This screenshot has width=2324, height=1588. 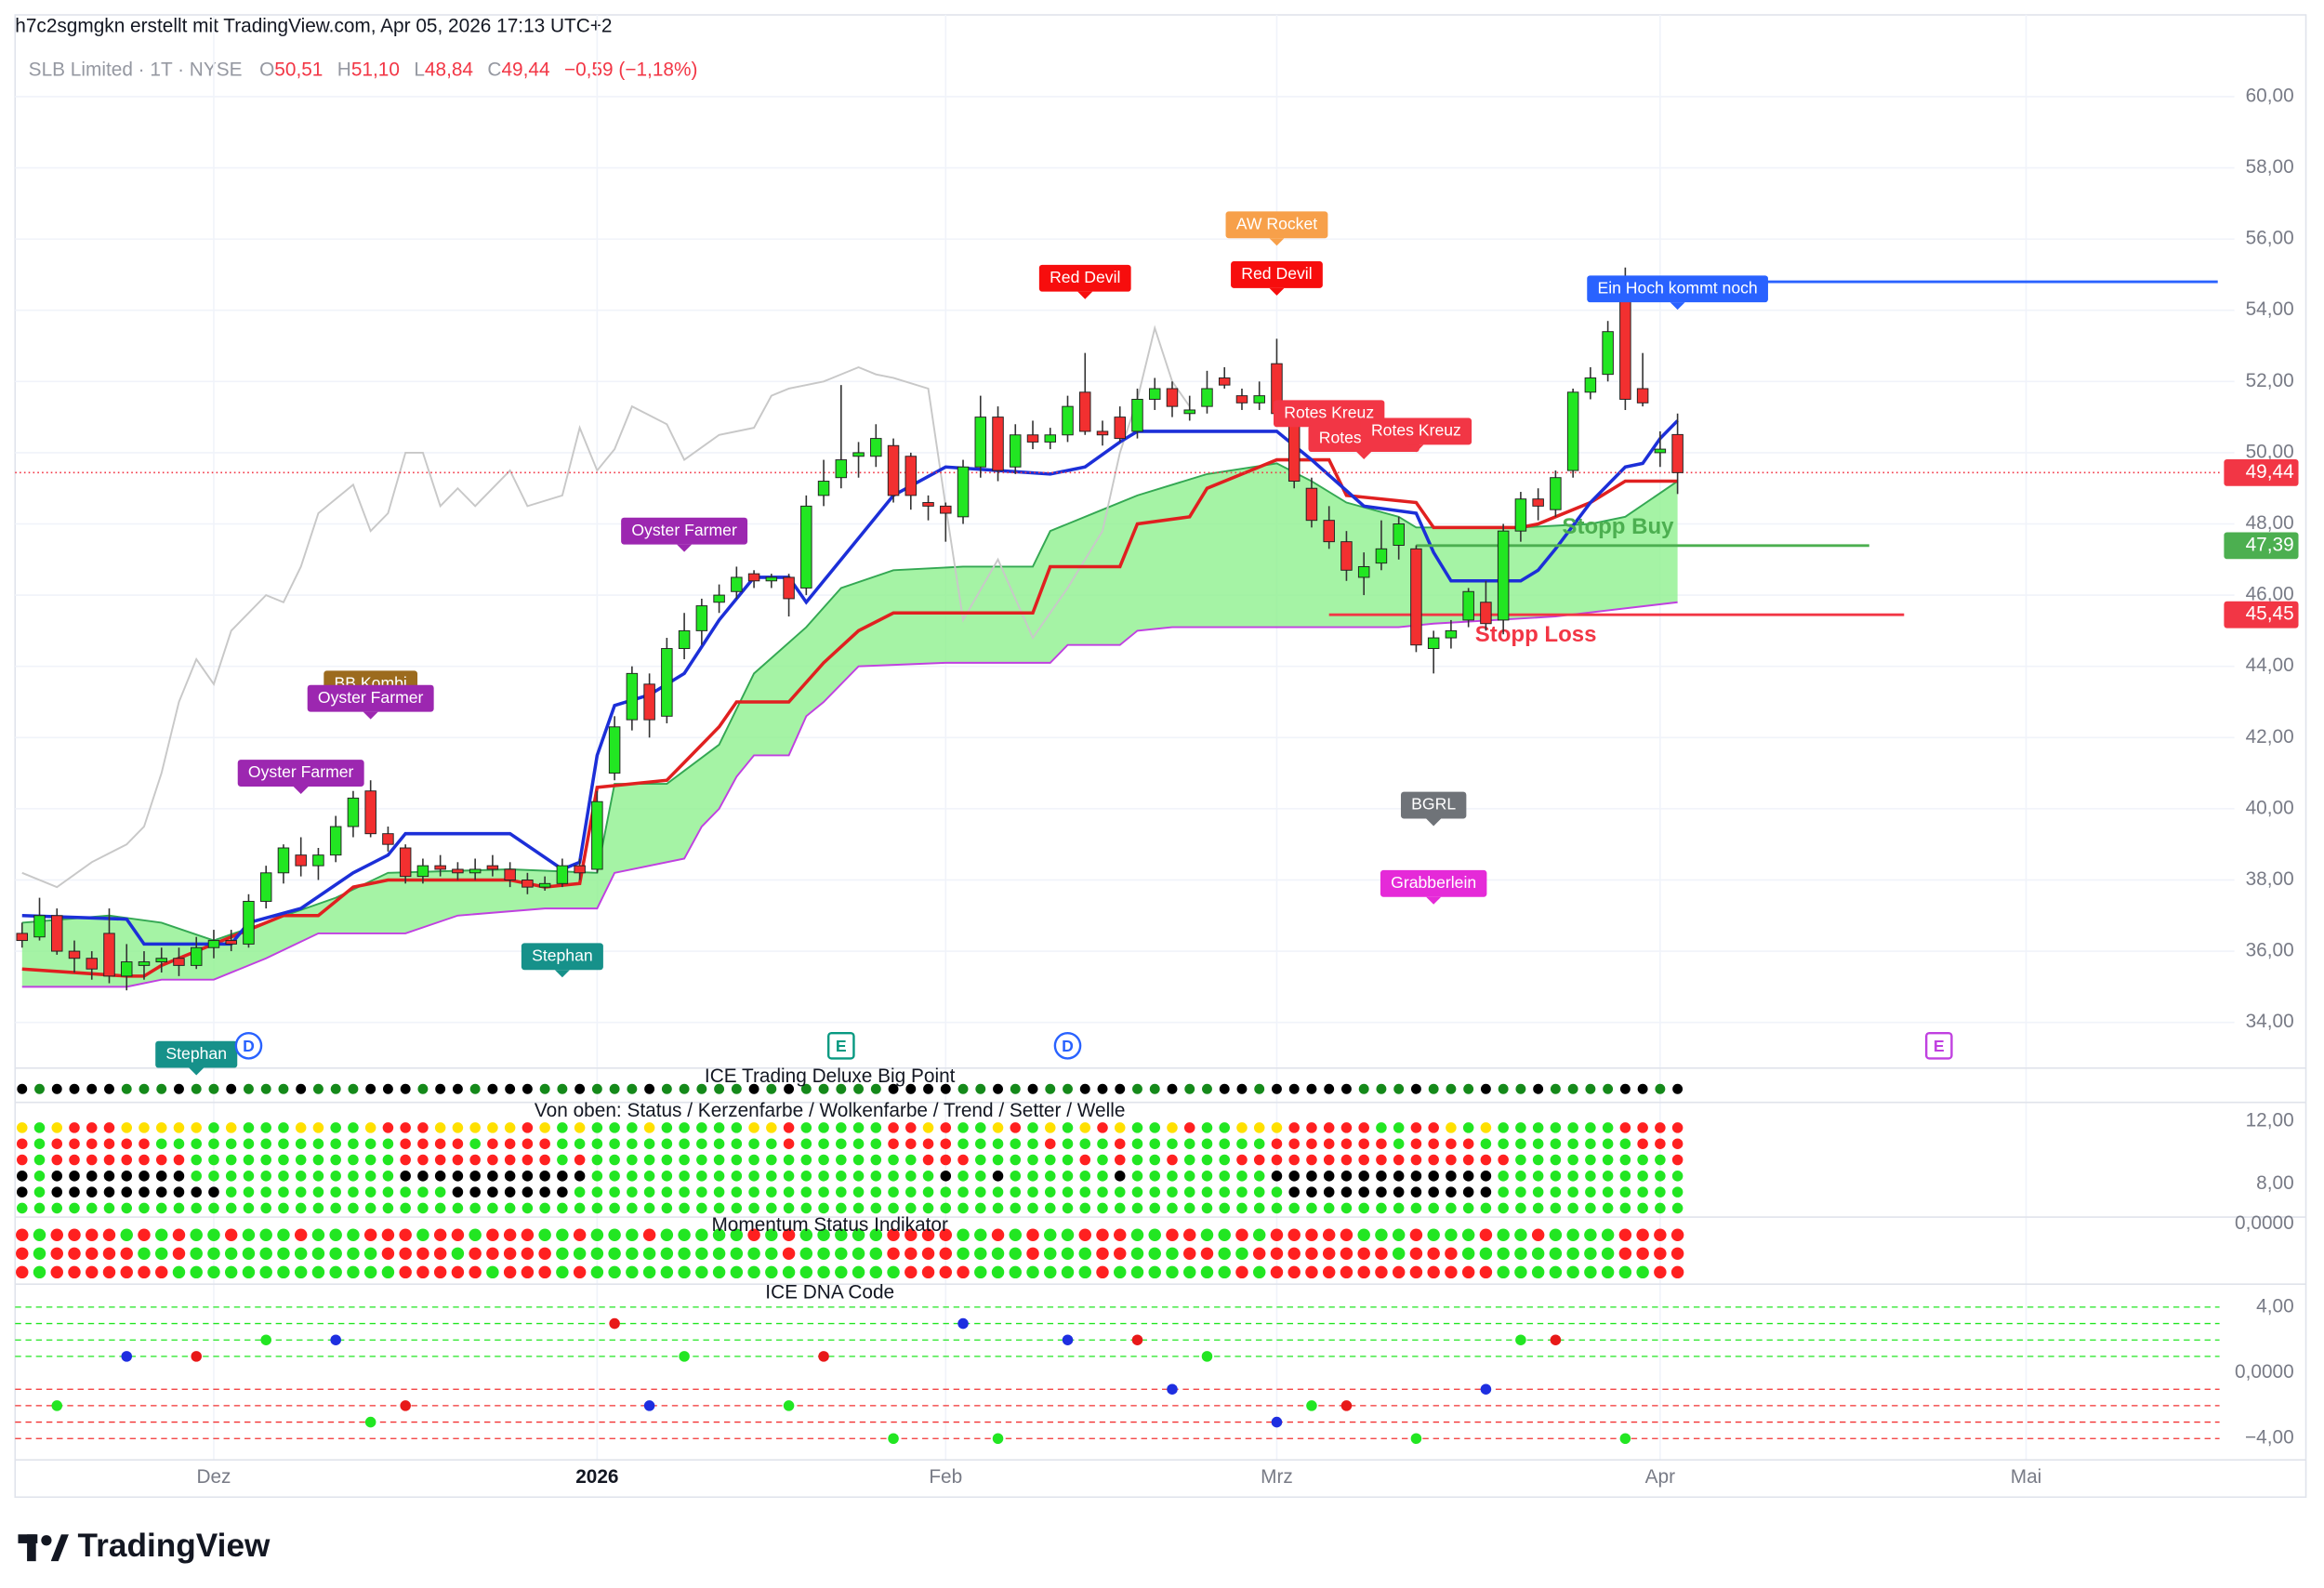 I want to click on x-tick-label: Apr, so click(x=1660, y=1477).